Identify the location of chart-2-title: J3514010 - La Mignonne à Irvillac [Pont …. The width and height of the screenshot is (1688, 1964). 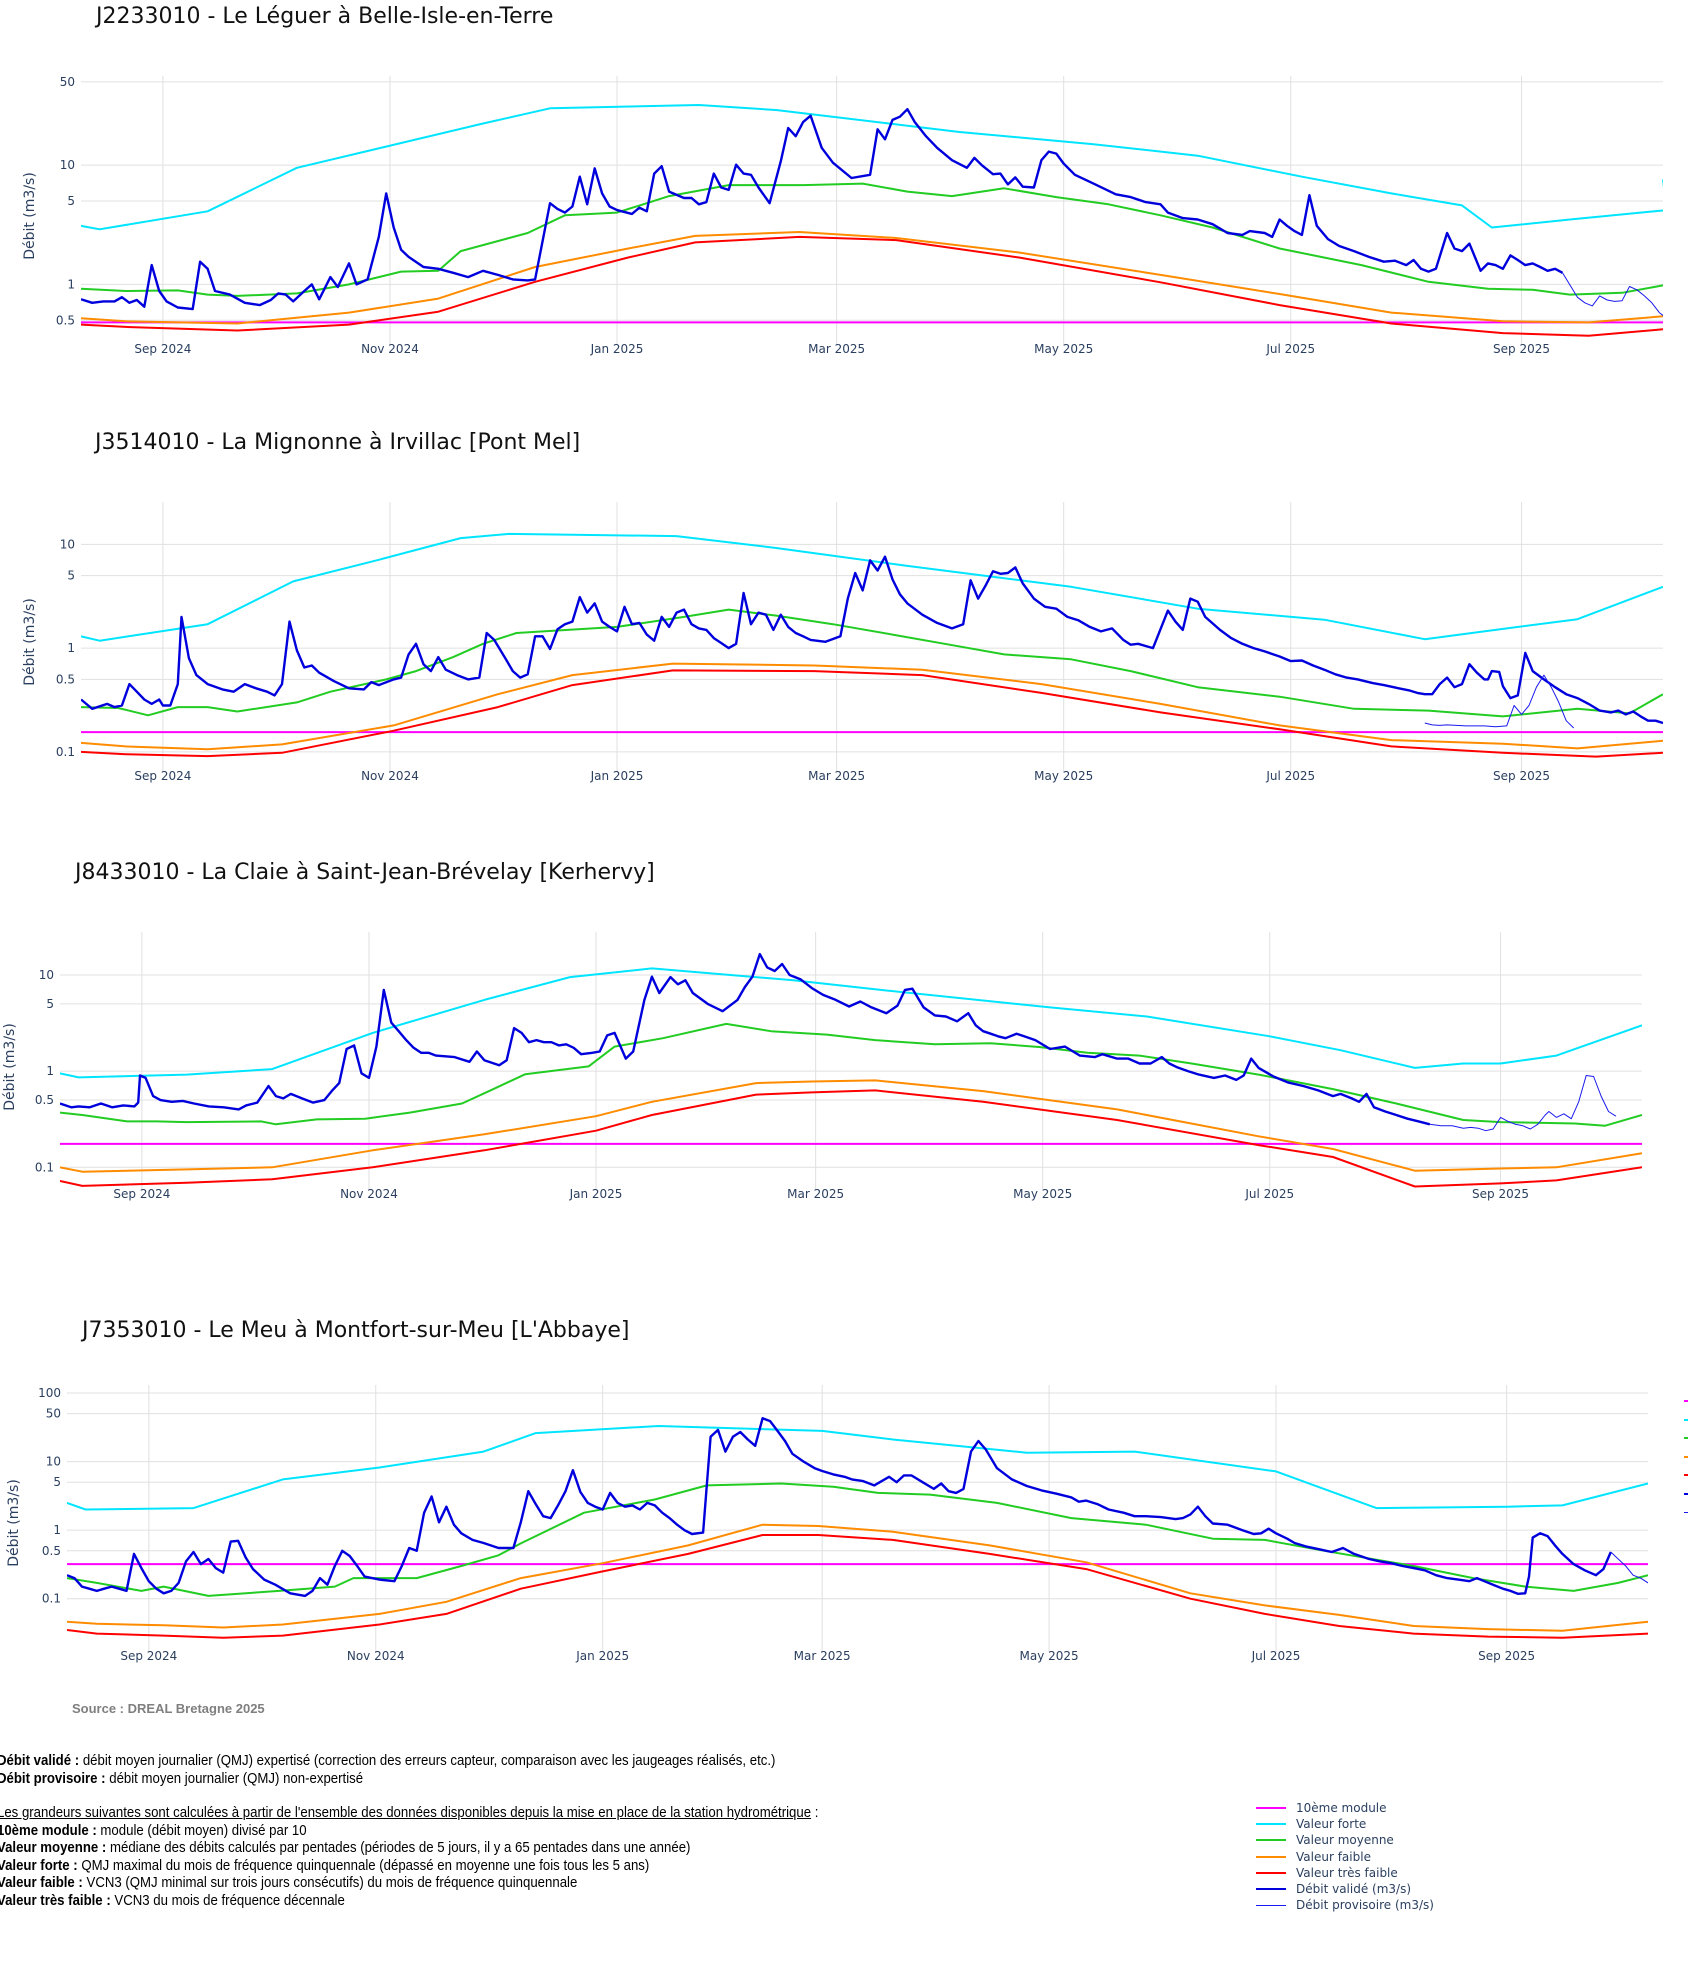
(338, 442).